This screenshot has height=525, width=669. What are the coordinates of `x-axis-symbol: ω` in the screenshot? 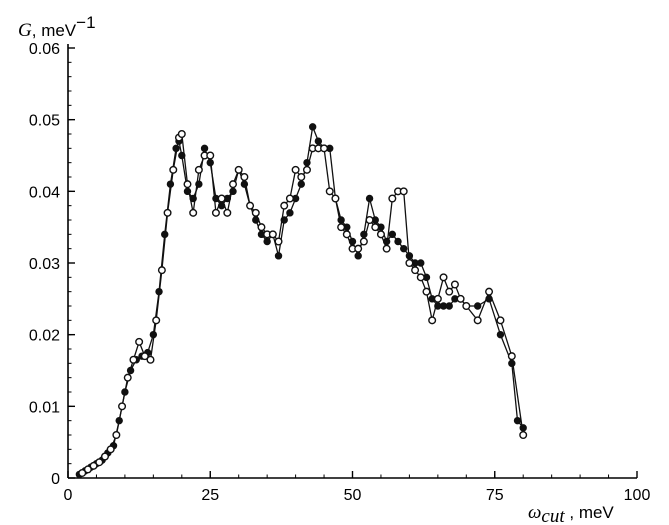 It's located at (534, 512).